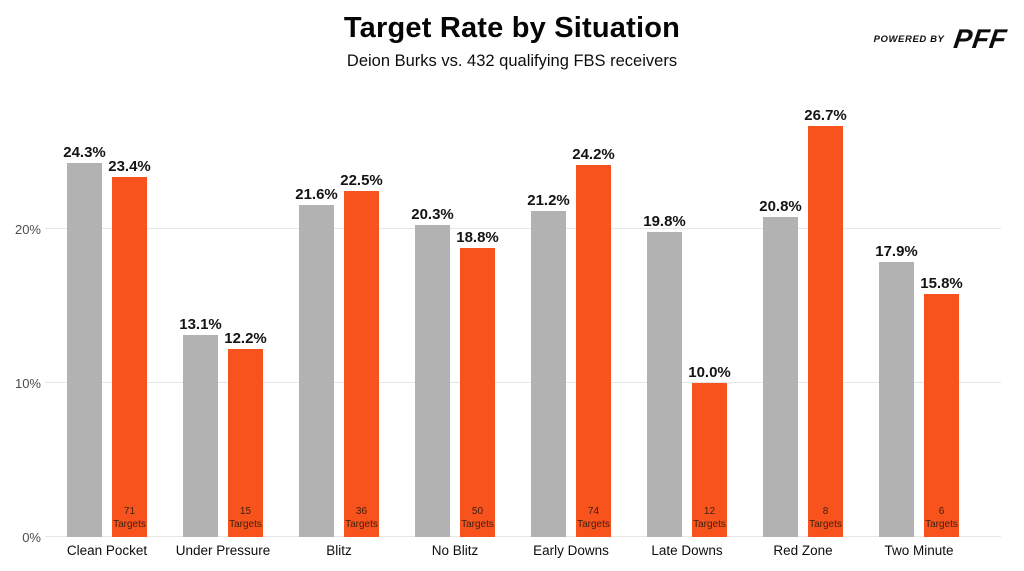 The image size is (1024, 571). Describe the element at coordinates (941, 406) in the screenshot. I see `orange-bar: 15.8% 6 Targets` at that location.